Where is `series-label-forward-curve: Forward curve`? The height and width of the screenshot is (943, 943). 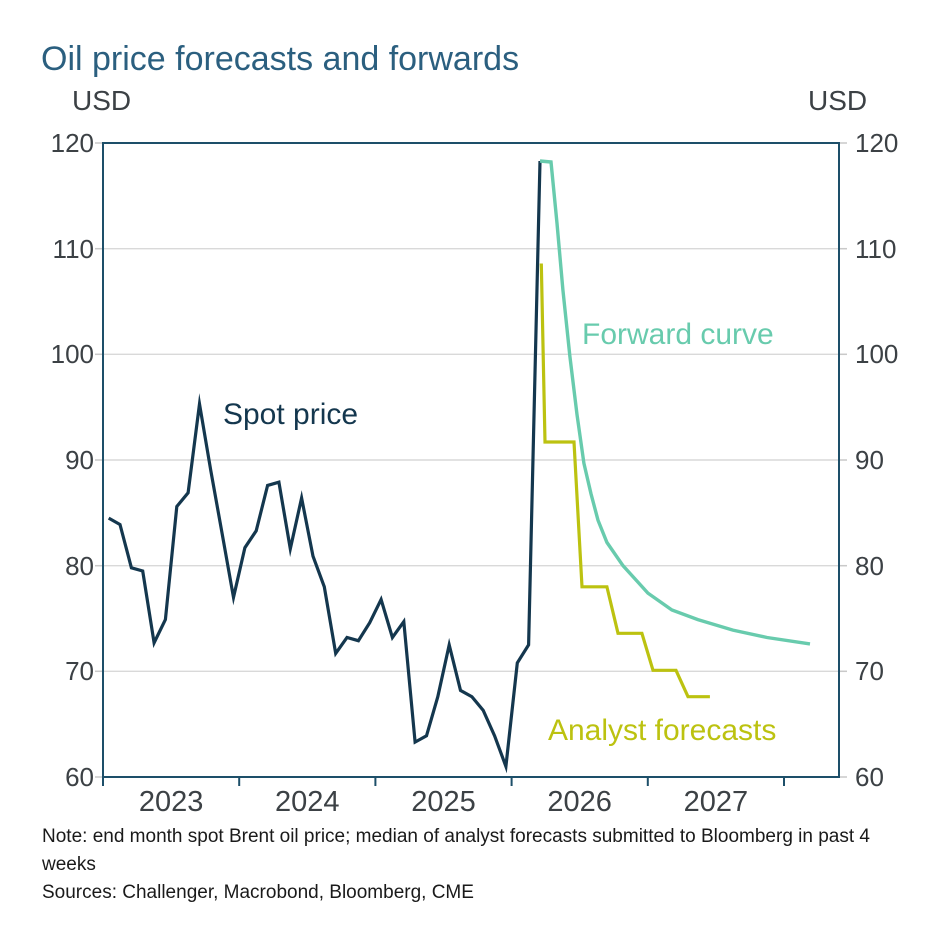 series-label-forward-curve: Forward curve is located at coordinates (678, 334).